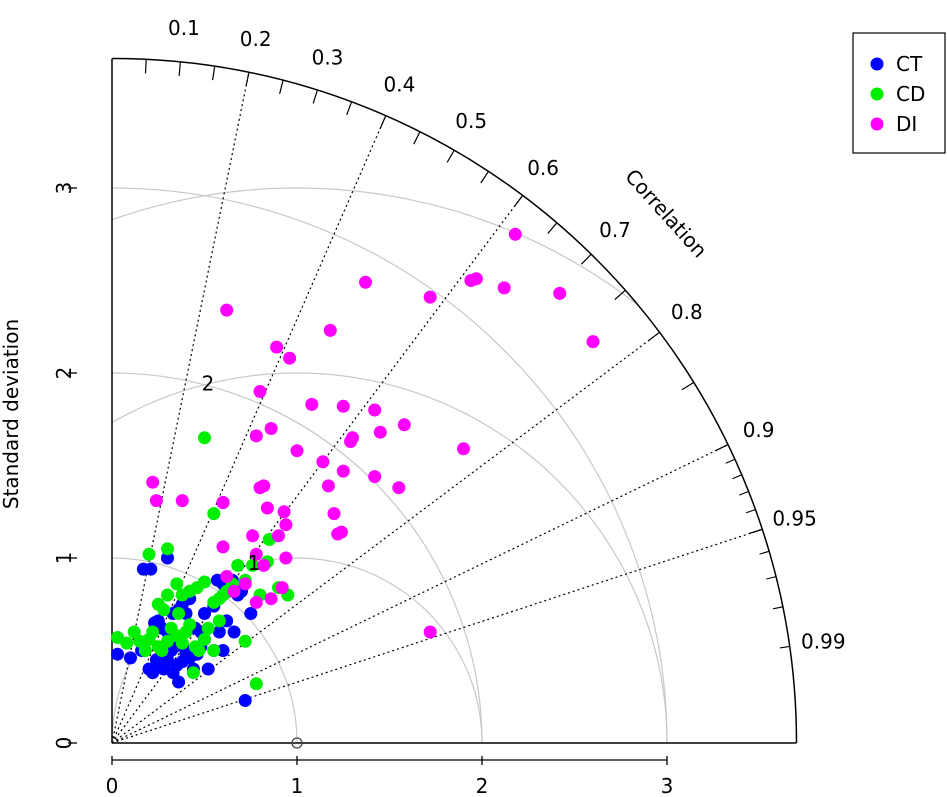 This screenshot has width=947, height=797. What do you see at coordinates (297, 785) in the screenshot?
I see `x-tick-label: 1` at bounding box center [297, 785].